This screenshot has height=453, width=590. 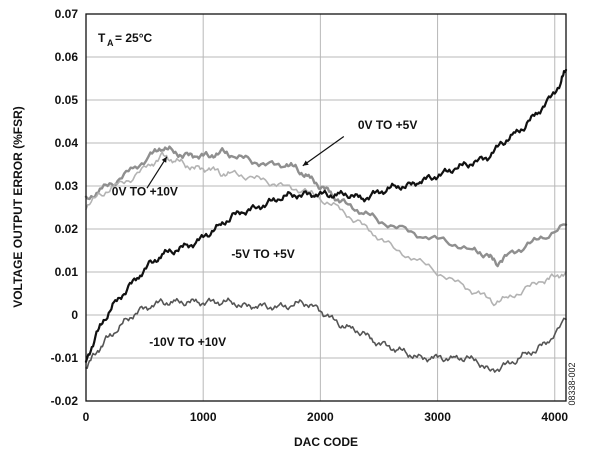 What do you see at coordinates (133, 38) in the screenshot?
I see `temperature-value: = 25°C` at bounding box center [133, 38].